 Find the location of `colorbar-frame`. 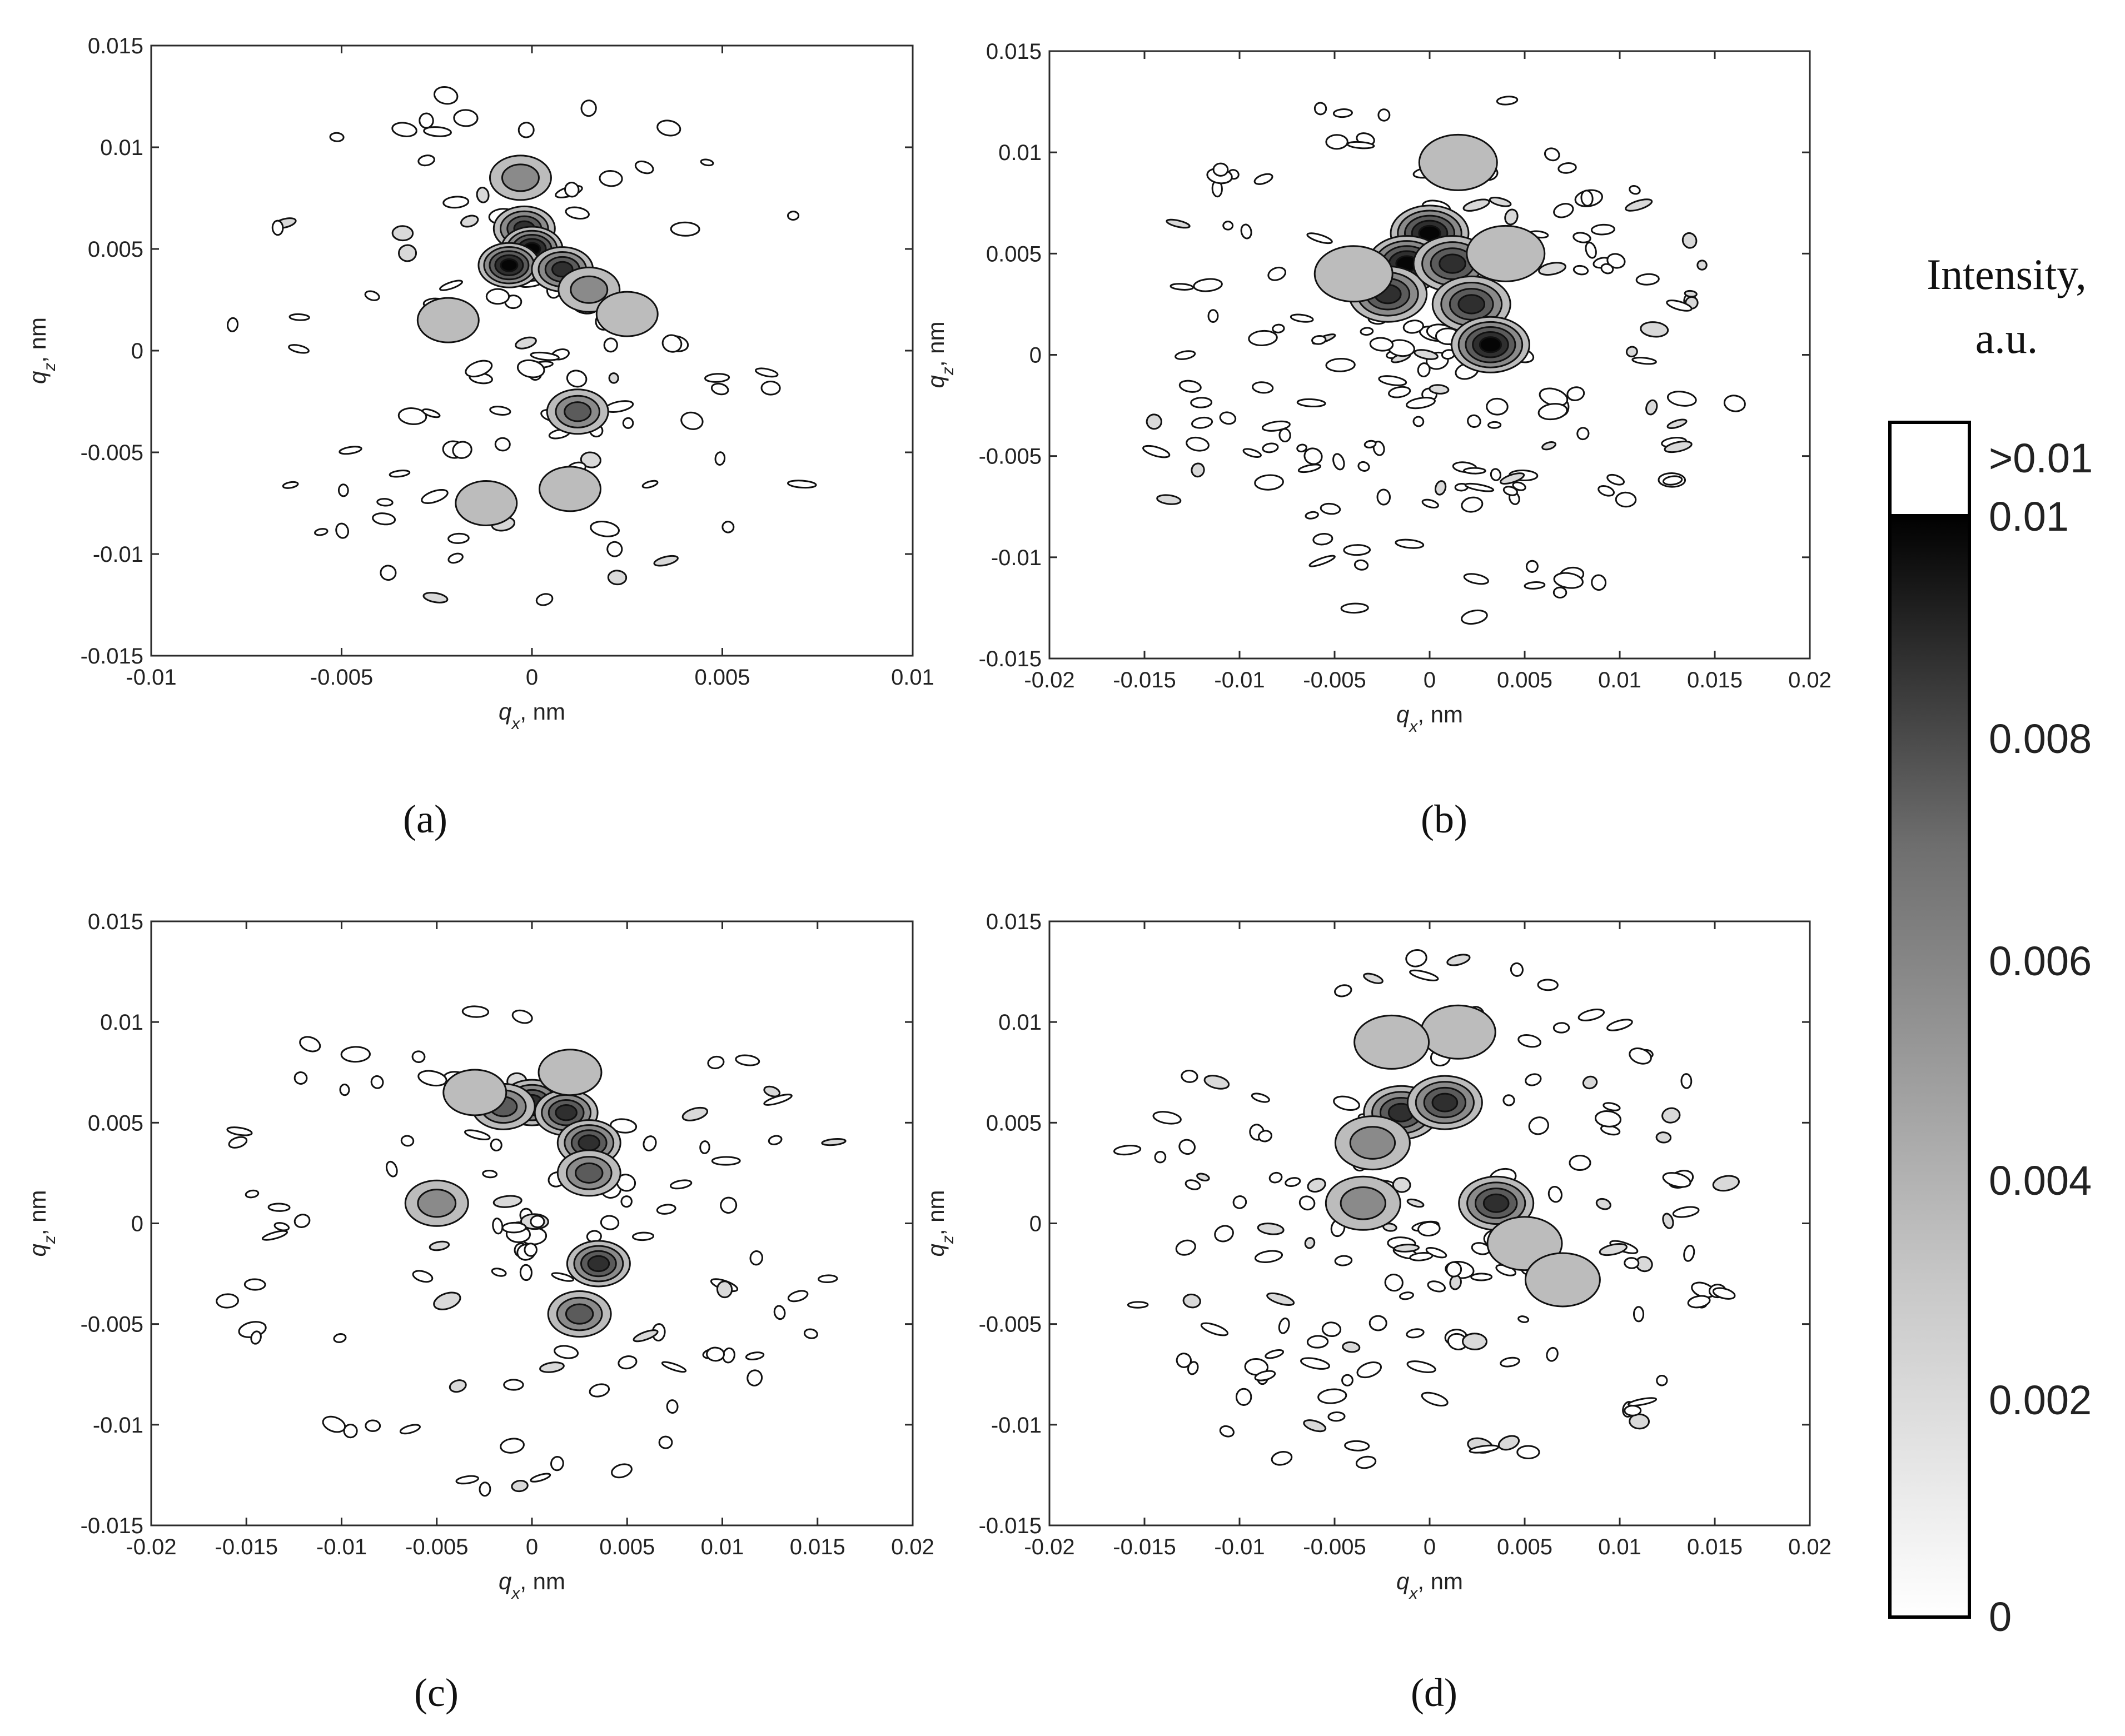

colorbar-frame is located at coordinates (1930, 1020).